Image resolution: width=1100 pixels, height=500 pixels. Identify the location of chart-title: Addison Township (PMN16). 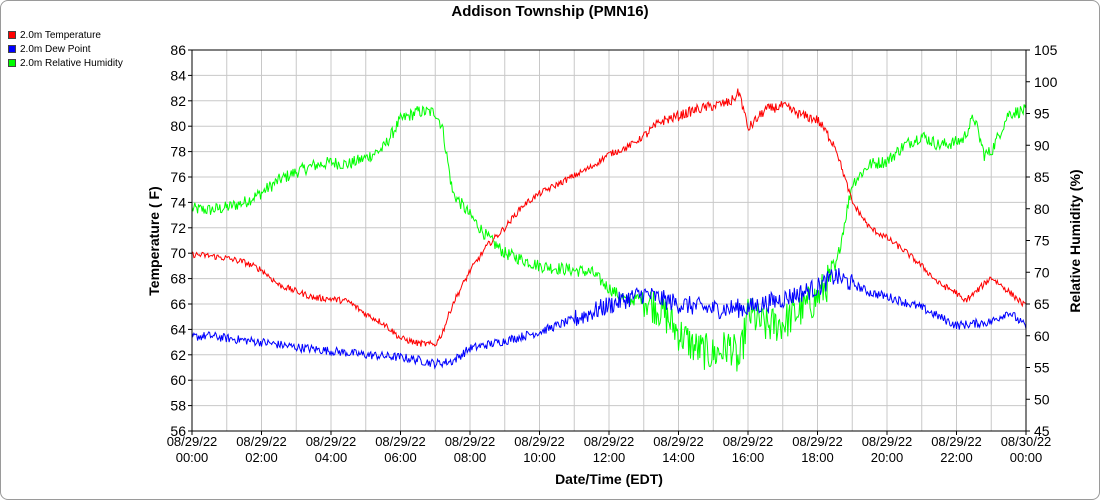
(550, 11).